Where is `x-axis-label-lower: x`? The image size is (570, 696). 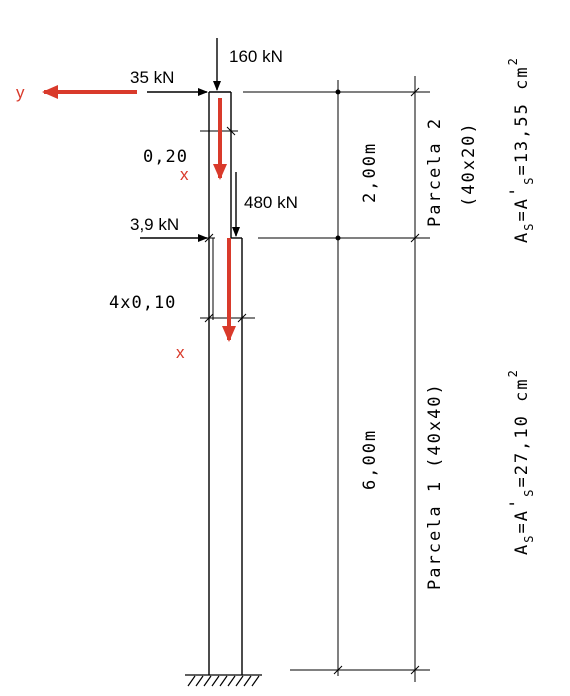 x-axis-label-lower: x is located at coordinates (180, 352).